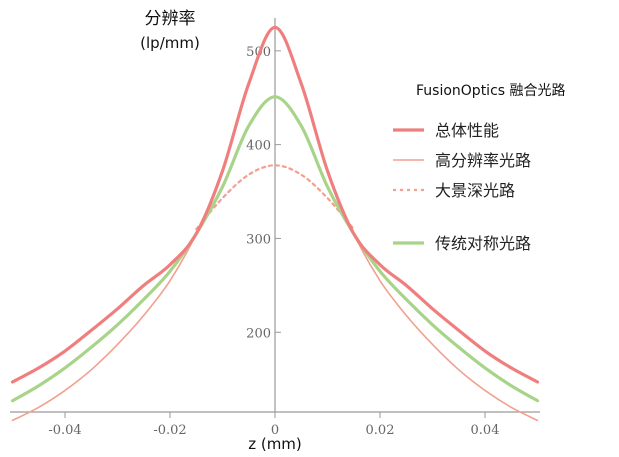  I want to click on x-tick-label: -0.02, so click(169, 430).